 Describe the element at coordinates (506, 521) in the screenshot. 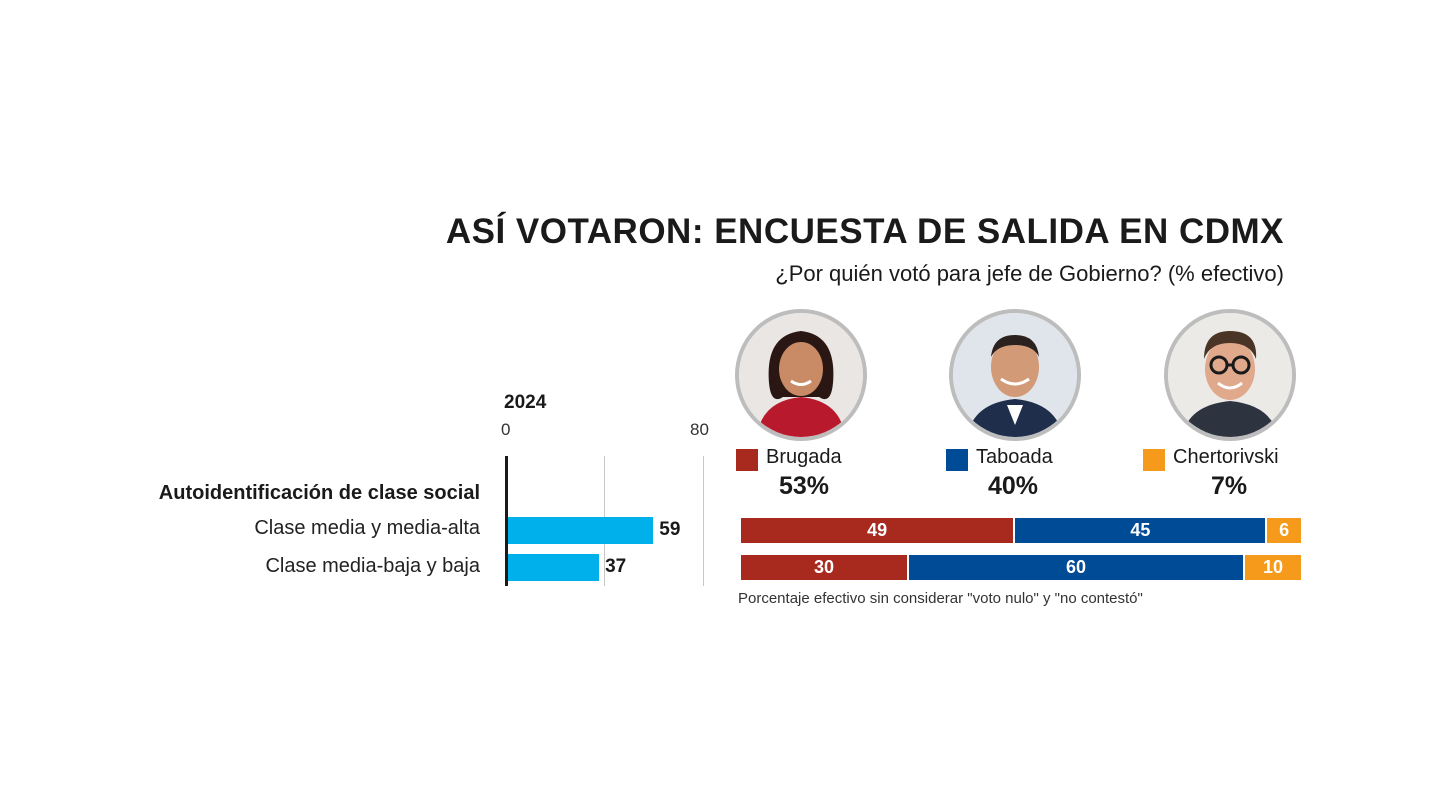

I see `y-axis-line` at that location.